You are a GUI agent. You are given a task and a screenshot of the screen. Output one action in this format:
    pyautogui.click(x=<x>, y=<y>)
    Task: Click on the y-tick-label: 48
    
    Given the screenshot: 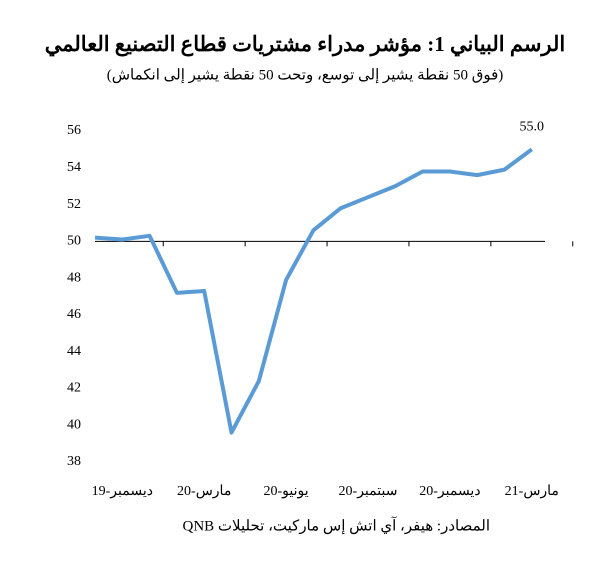 What is the action you would take?
    pyautogui.click(x=74, y=277)
    